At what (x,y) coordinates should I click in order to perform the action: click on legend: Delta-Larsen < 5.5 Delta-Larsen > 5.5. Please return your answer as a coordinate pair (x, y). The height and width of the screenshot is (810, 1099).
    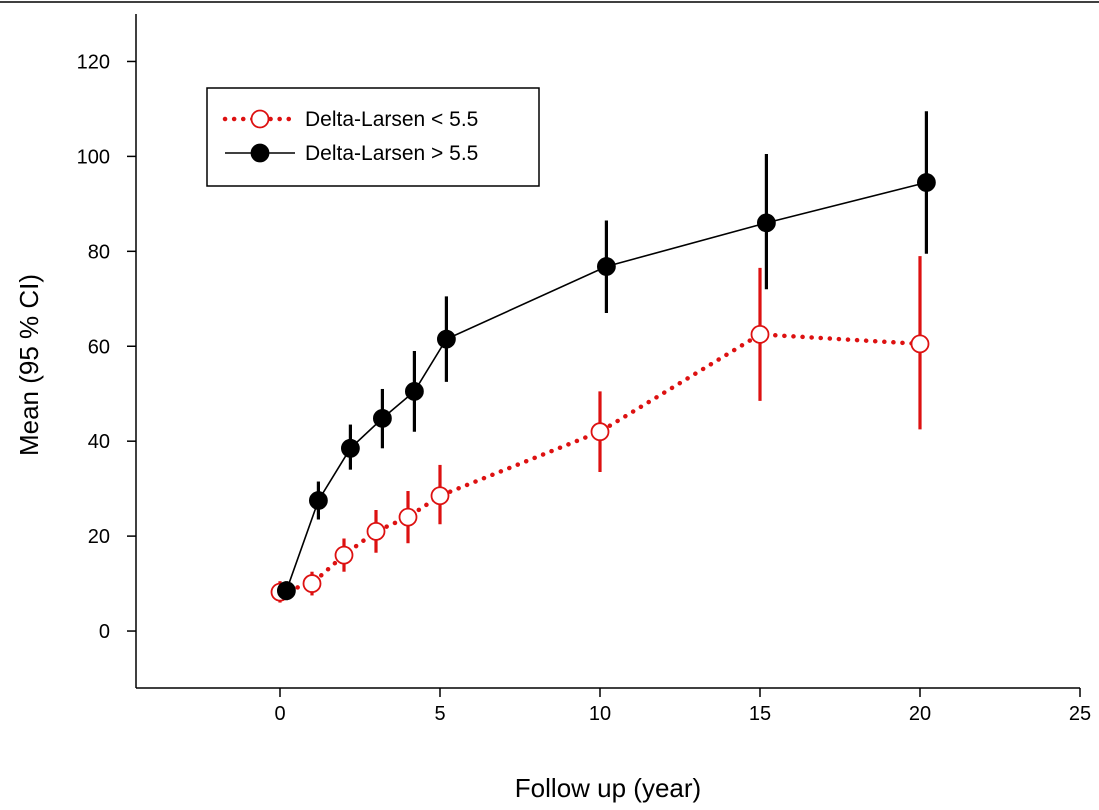
    Looking at the image, I should click on (373, 137).